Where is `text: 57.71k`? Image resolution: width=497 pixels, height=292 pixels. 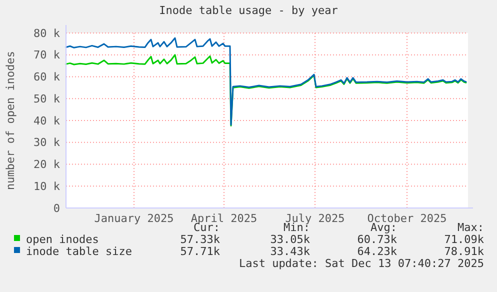 text: 57.71k is located at coordinates (200, 251).